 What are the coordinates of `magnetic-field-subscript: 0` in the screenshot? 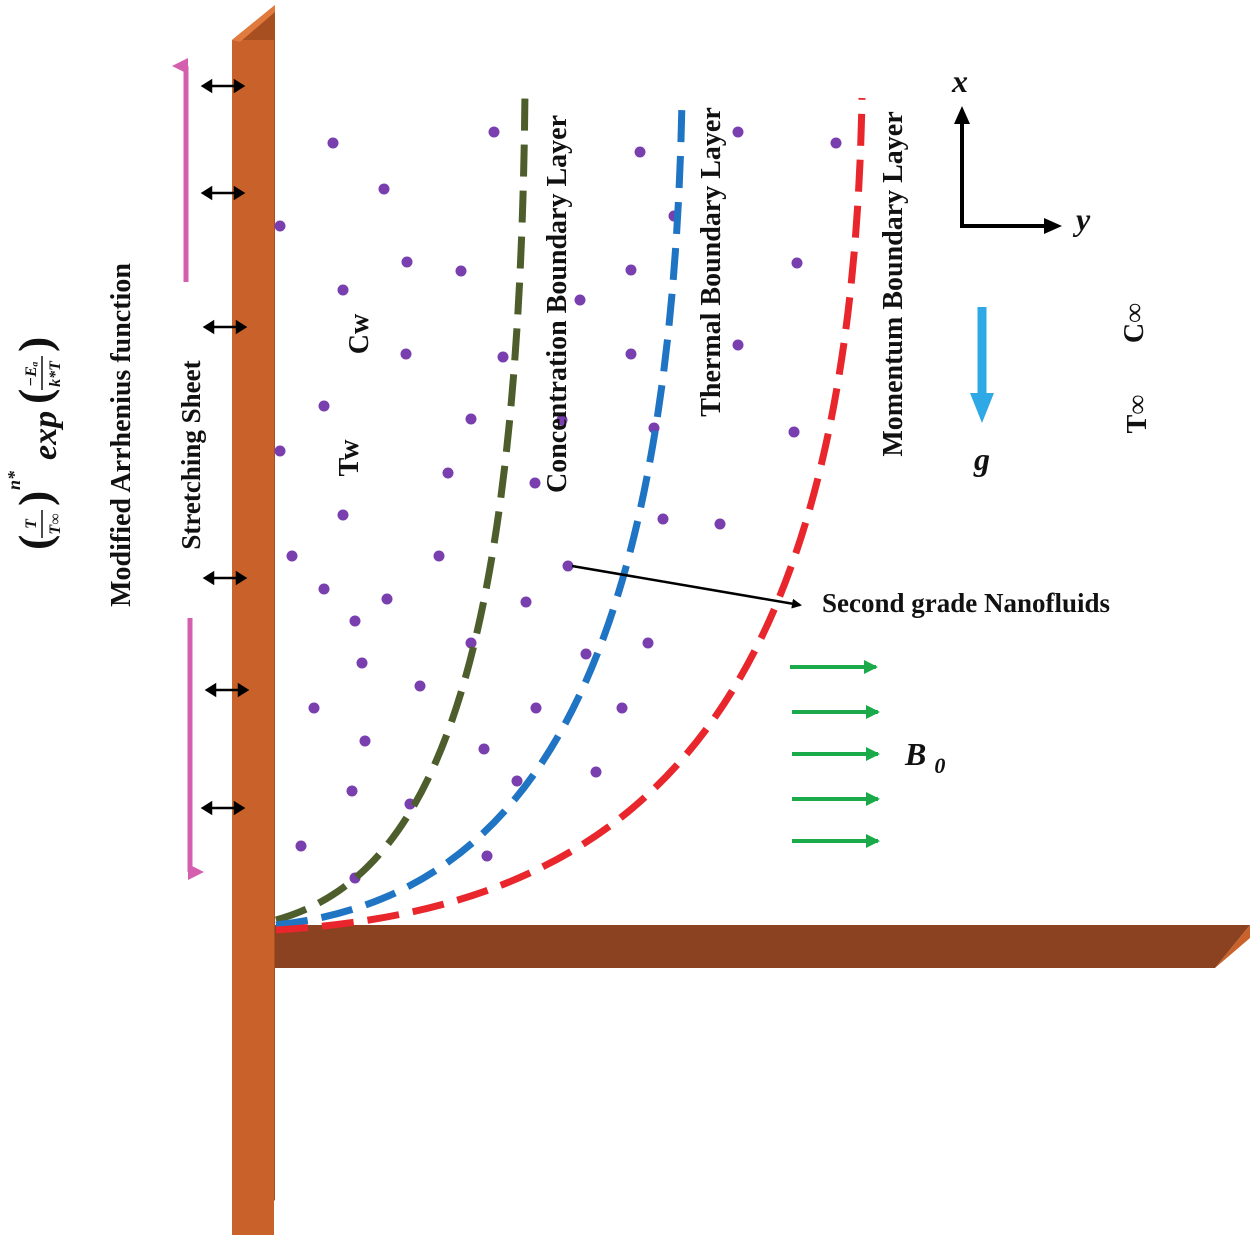 It's located at (939, 765).